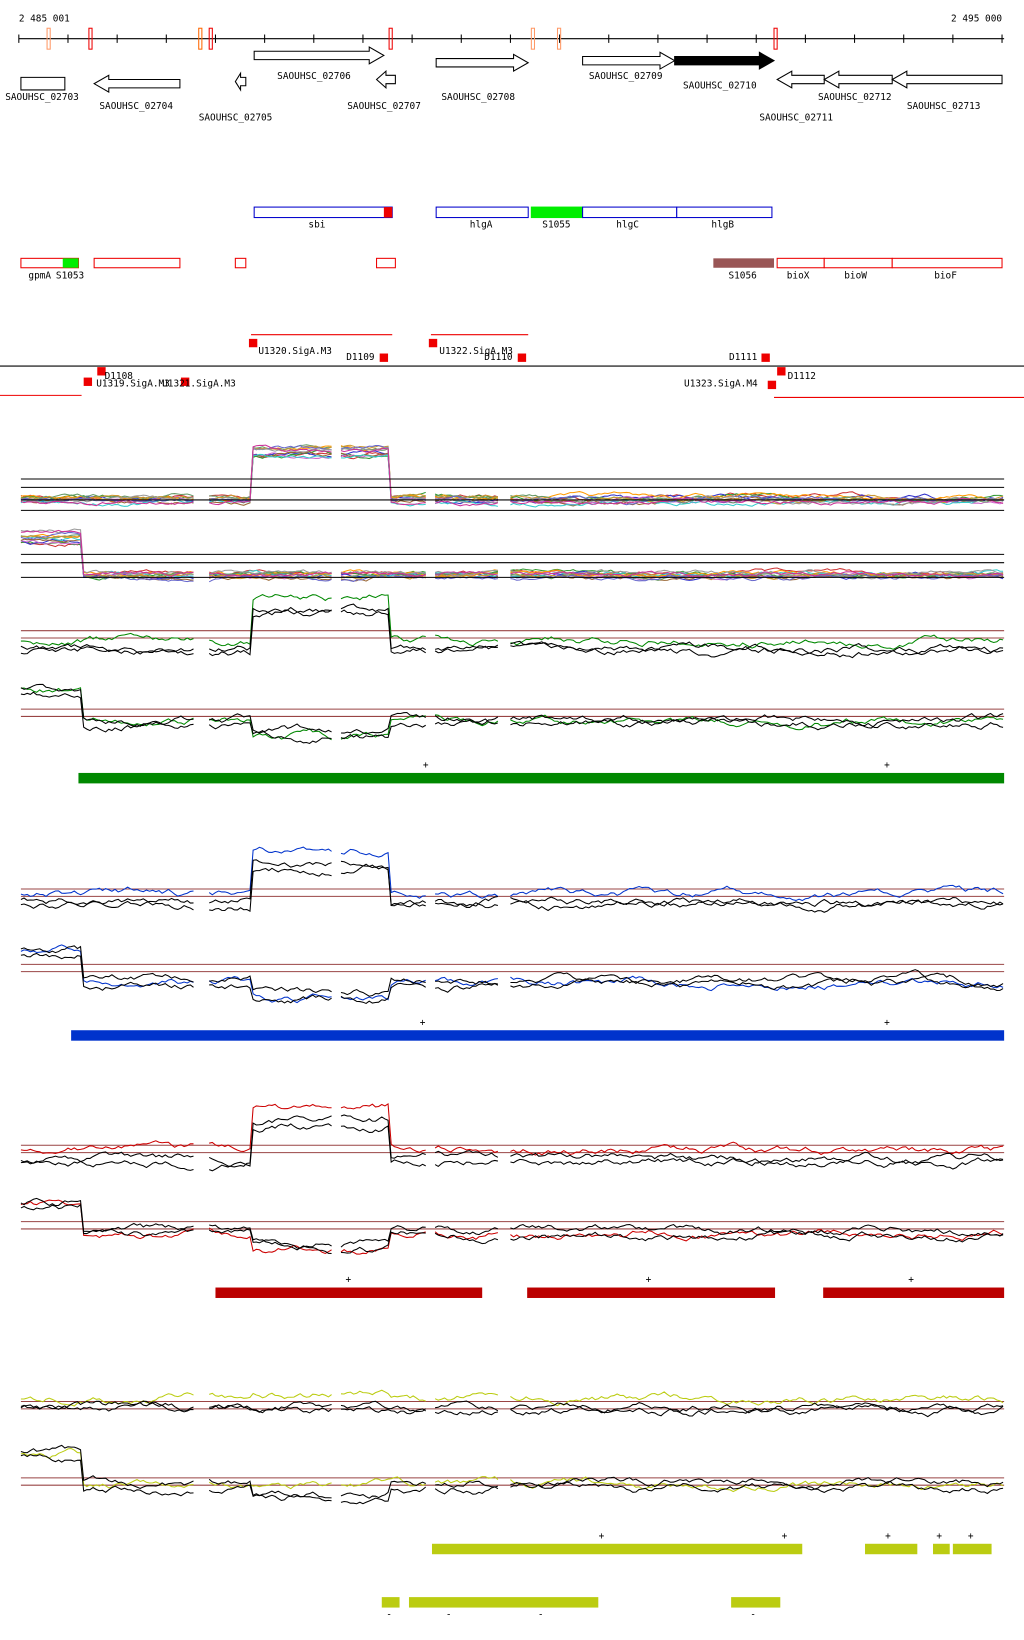  I want to click on feature-label: S1055, so click(556, 224).